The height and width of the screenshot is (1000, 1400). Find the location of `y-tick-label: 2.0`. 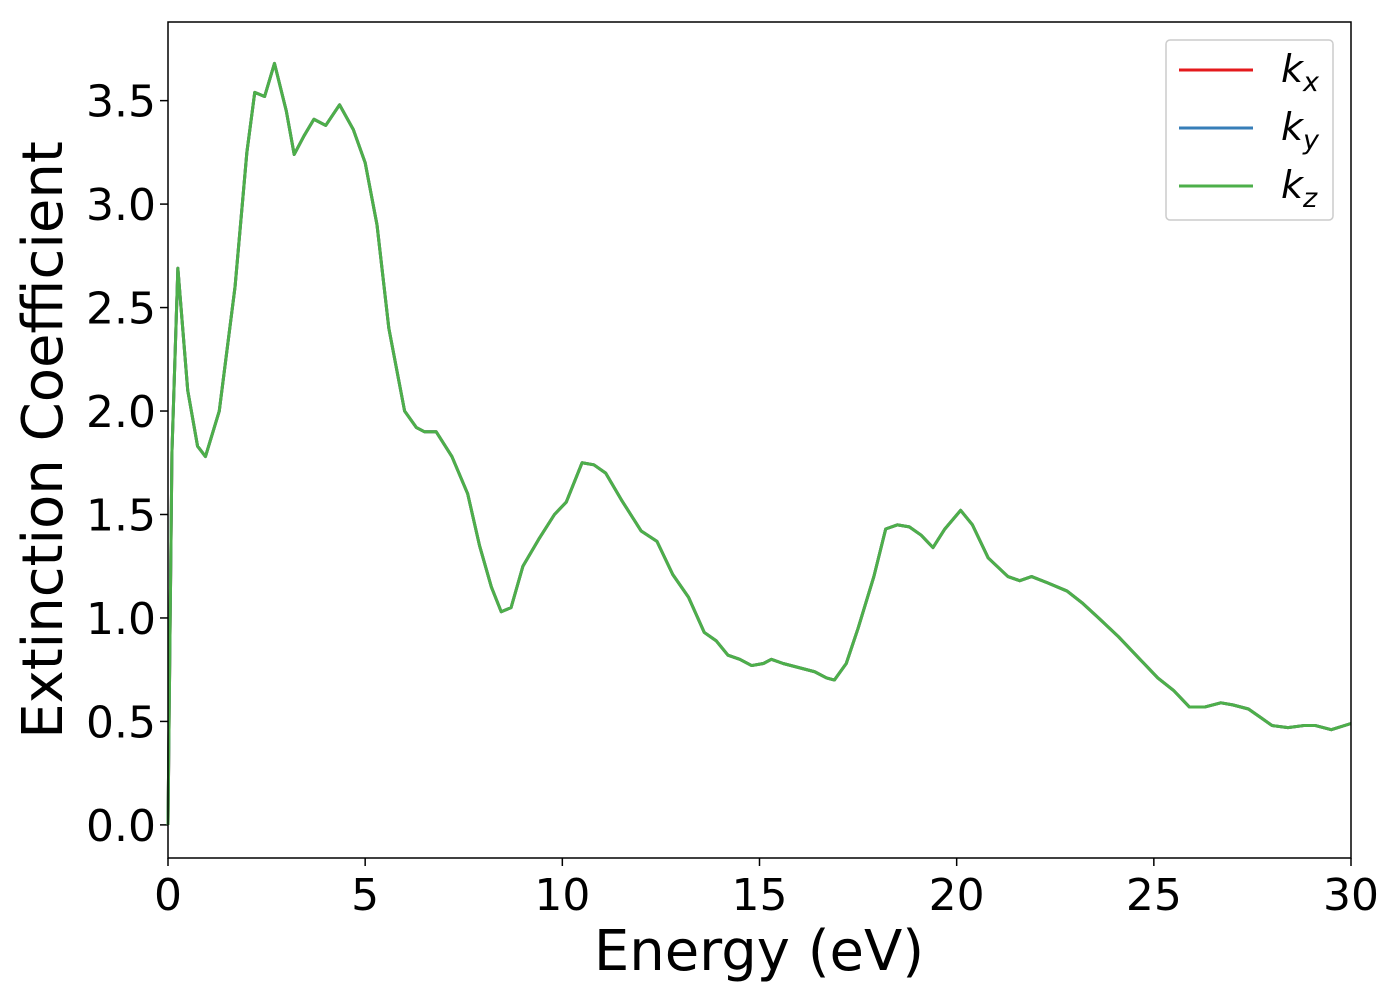

y-tick-label: 2.0 is located at coordinates (121, 412).